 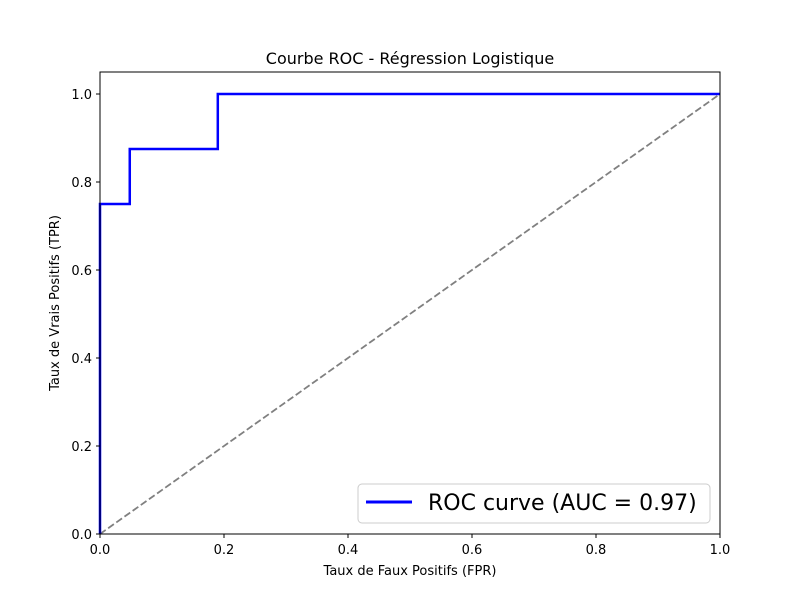 What do you see at coordinates (81, 535) in the screenshot?
I see `y-tick-label: 0.0` at bounding box center [81, 535].